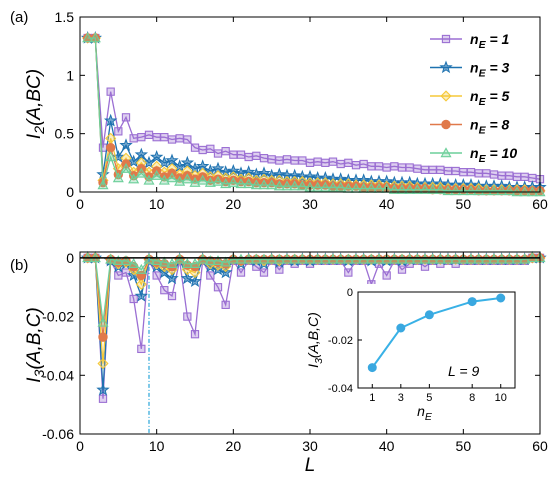 The image size is (550, 487). I want to click on y-axis-label: I2(A,BC), so click(36, 104).